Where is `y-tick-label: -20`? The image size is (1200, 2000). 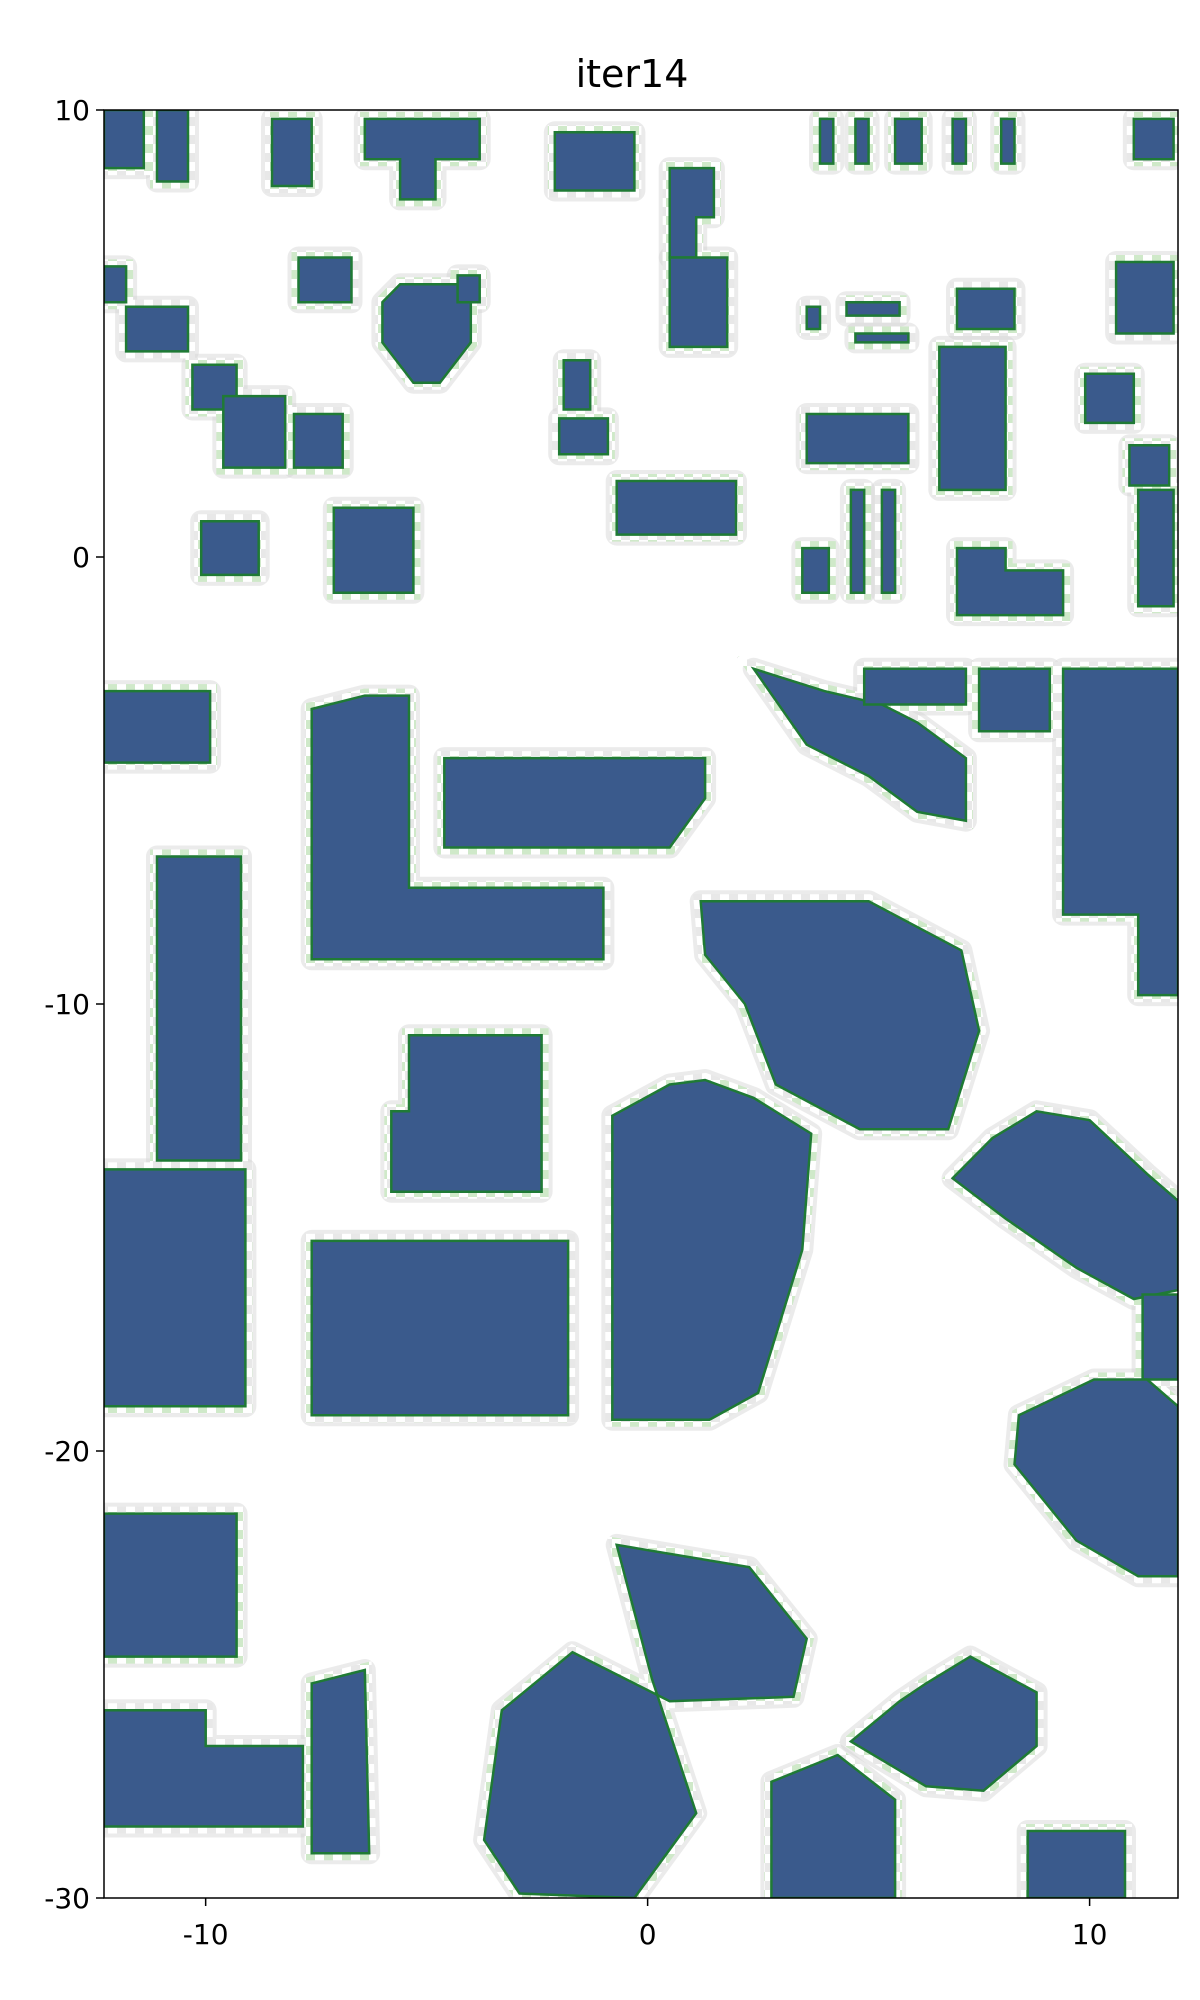
y-tick-label: -20 is located at coordinates (67, 1451).